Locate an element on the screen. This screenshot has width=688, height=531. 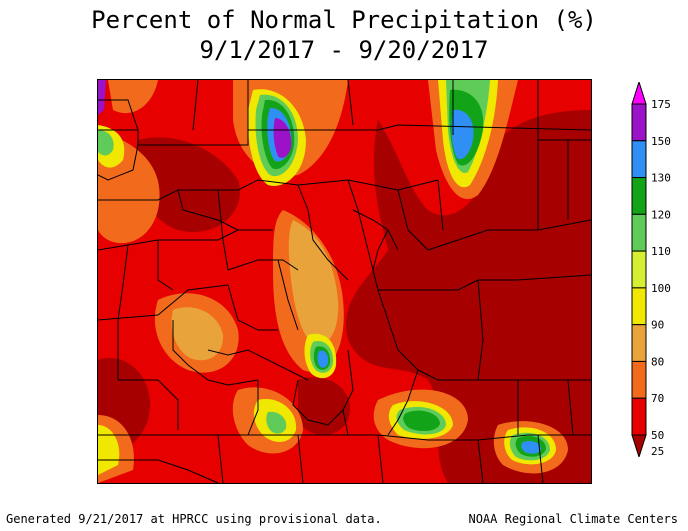
lightgreen-nw is located at coordinates (106, 143).